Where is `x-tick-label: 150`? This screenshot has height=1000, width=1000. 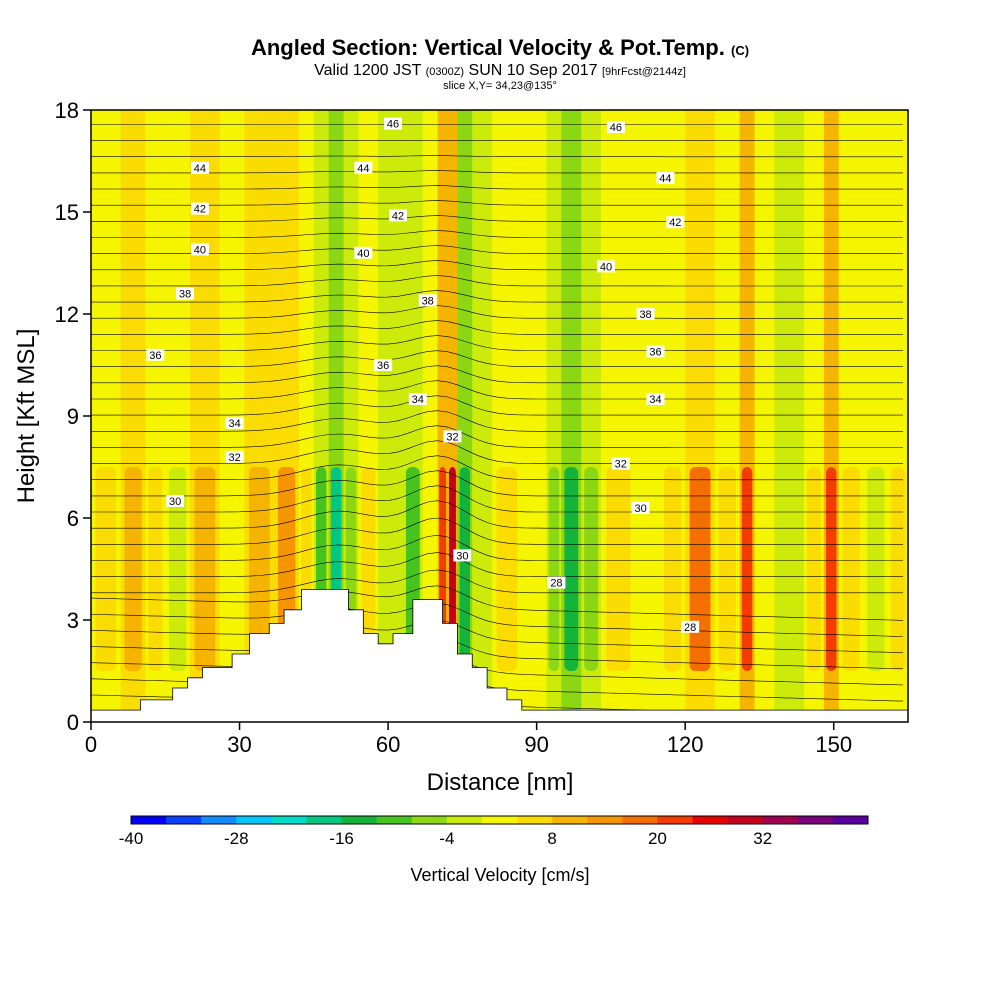
x-tick-label: 150 is located at coordinates (833, 744).